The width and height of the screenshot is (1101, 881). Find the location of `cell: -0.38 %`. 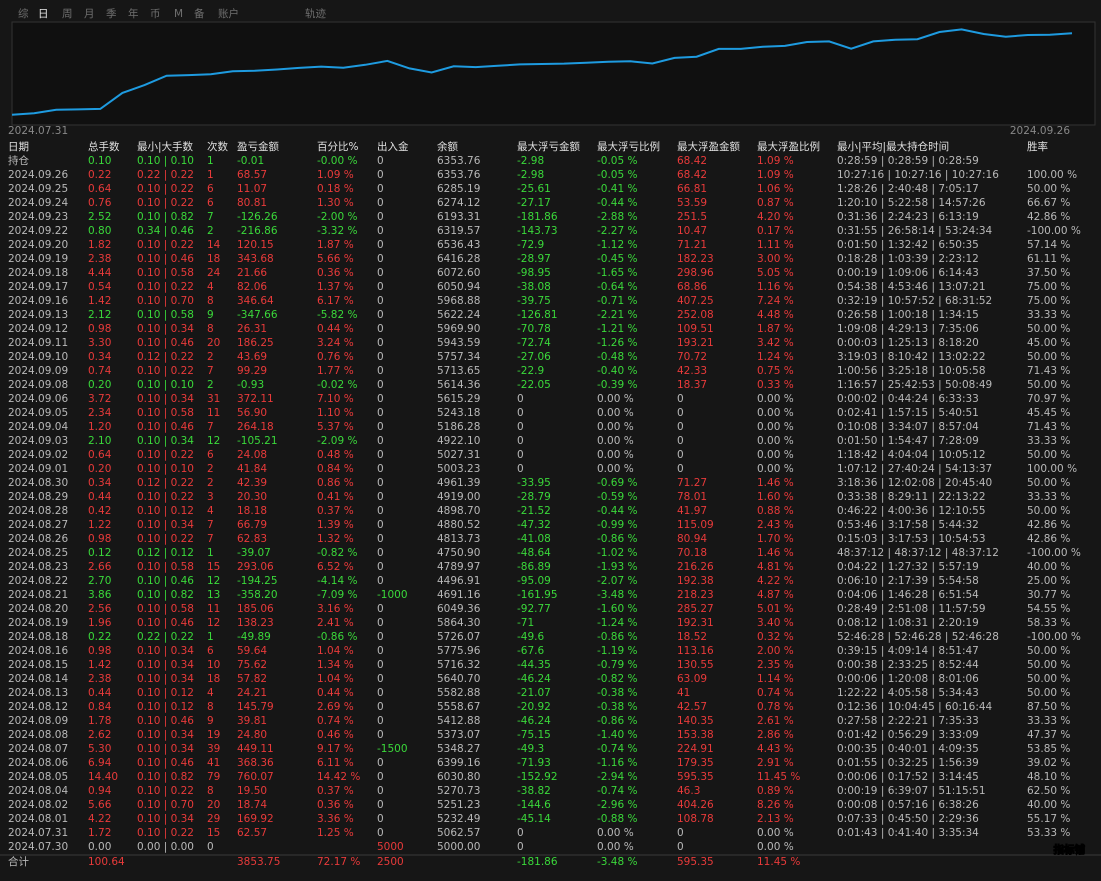

cell: -0.38 % is located at coordinates (617, 707).